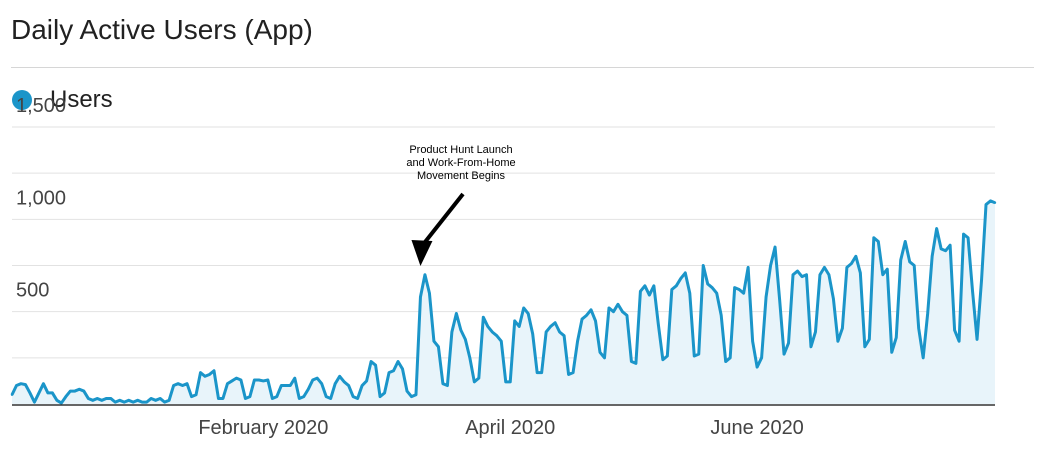 This screenshot has height=454, width=1044. I want to click on y-tick-label: 1,500, so click(41, 106).